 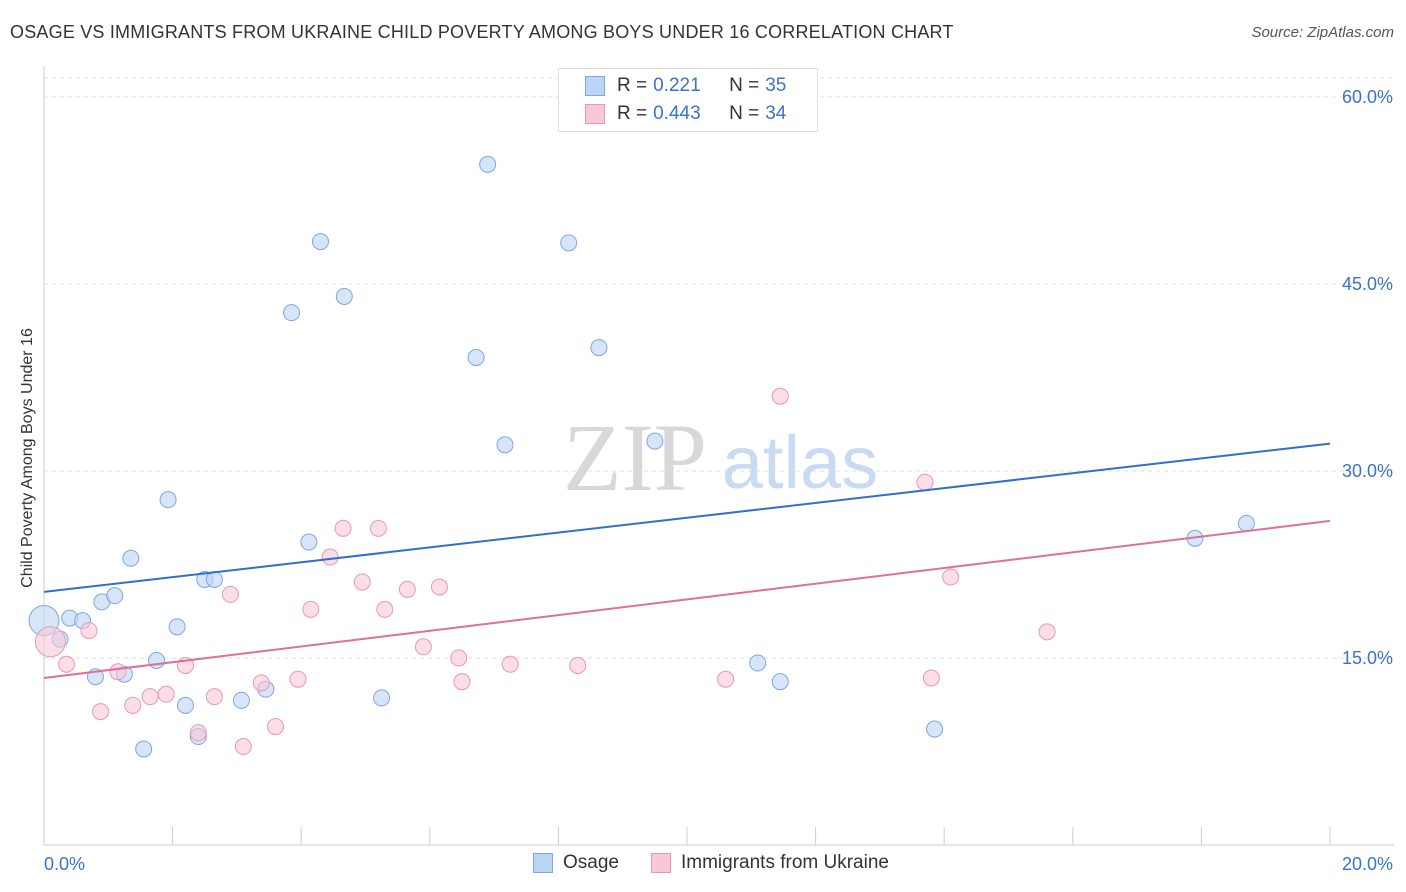 I want to click on legend-label-ukraine: Immigrants from Ukraine, so click(x=784, y=862).